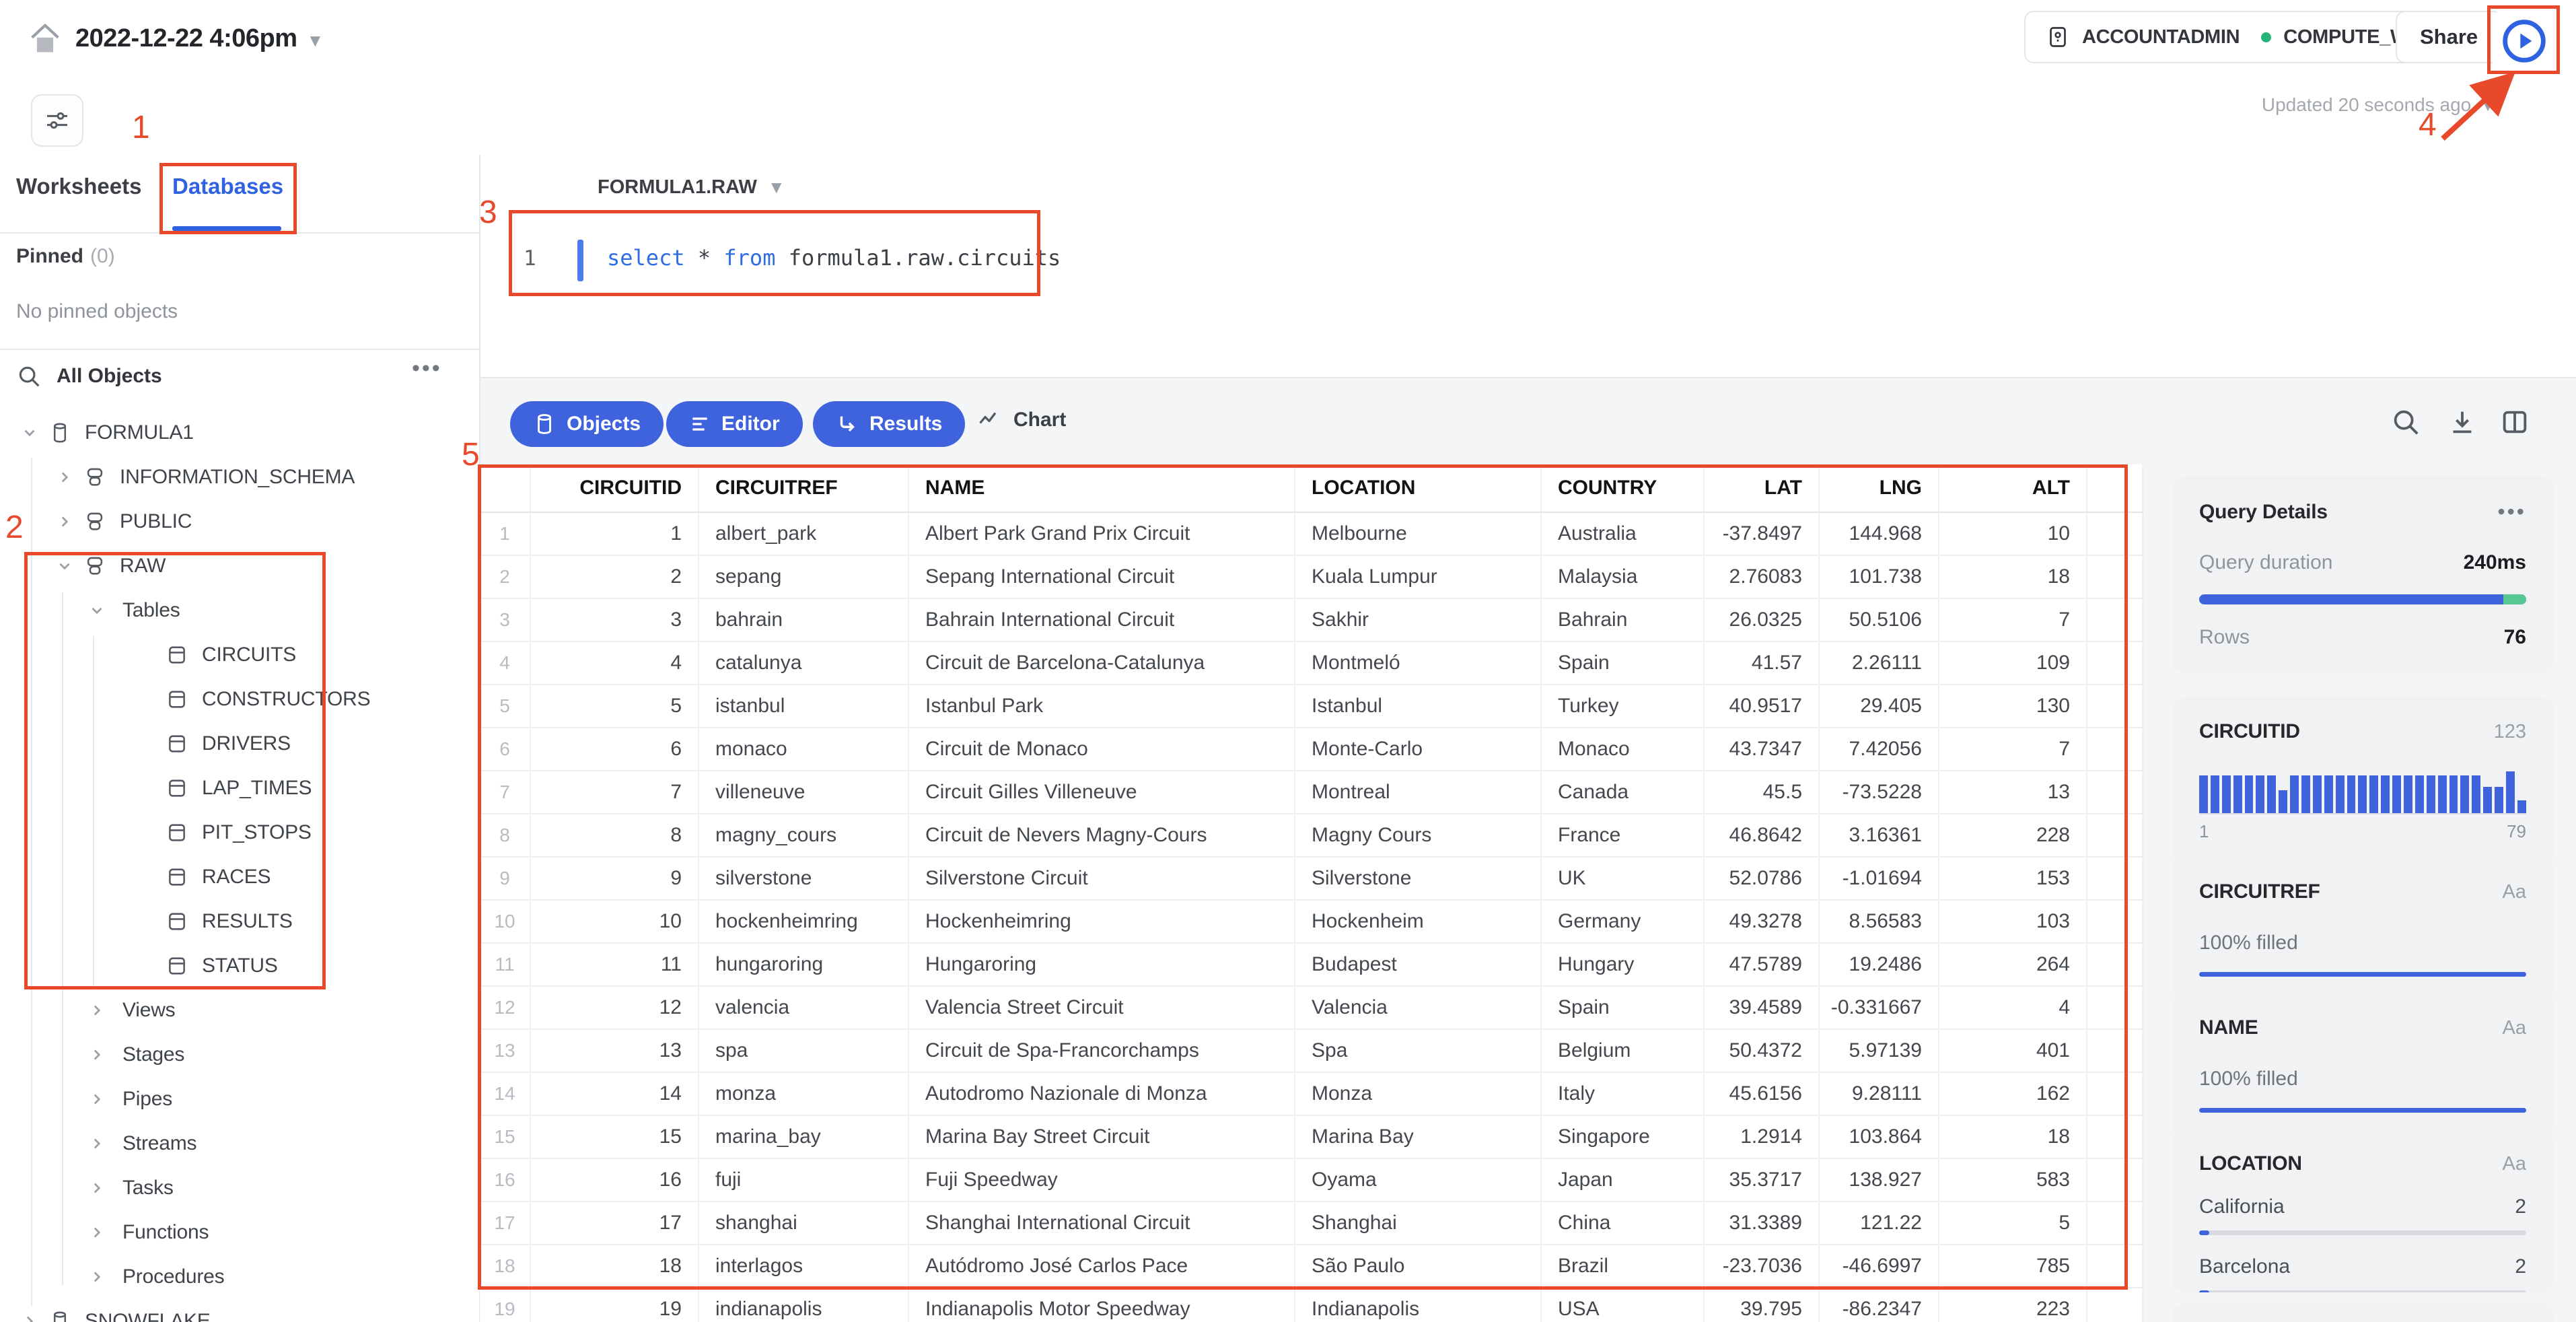 The width and height of the screenshot is (2576, 1322). Describe the element at coordinates (1623, 835) in the screenshot. I see `table-cell: France` at that location.